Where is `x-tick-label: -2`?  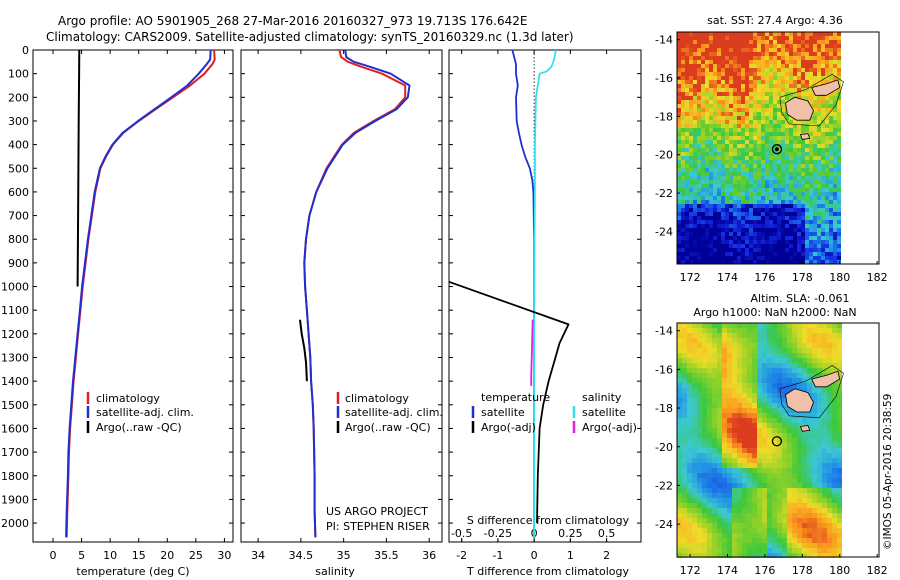
x-tick-label: -2 is located at coordinates (461, 555).